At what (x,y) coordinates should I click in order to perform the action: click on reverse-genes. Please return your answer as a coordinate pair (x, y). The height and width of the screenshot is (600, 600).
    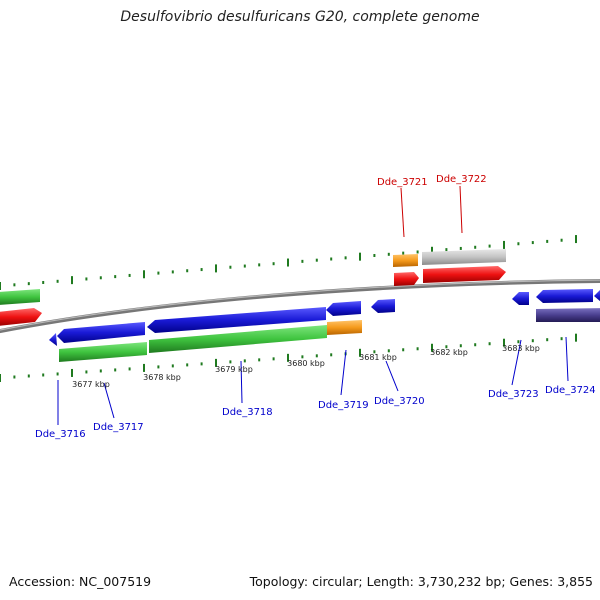
    Looking at the image, I should click on (324, 325).